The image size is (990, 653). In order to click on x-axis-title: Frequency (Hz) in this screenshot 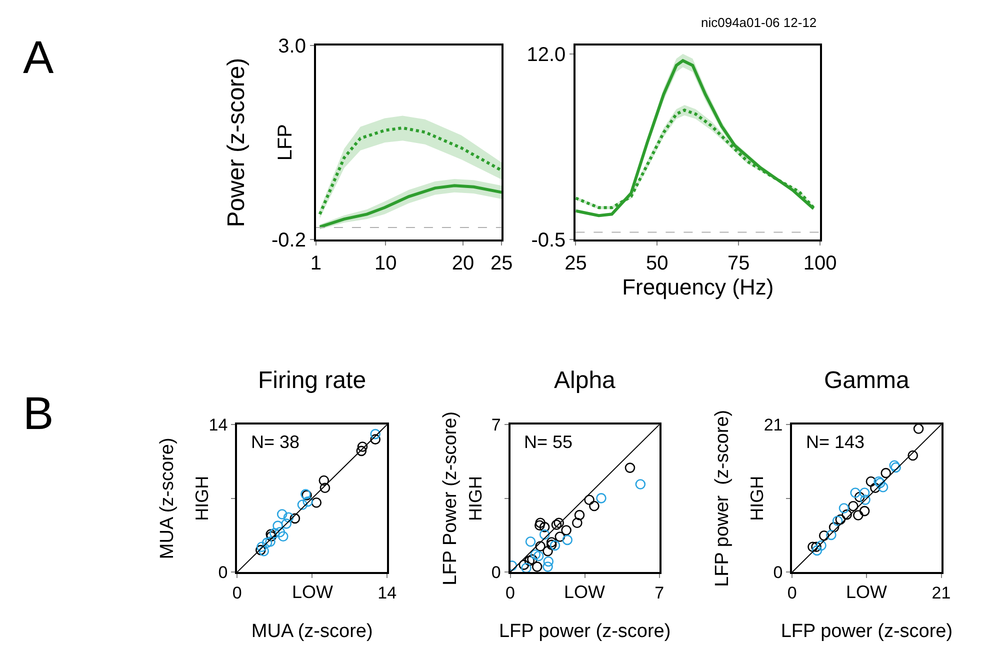, I will do `click(698, 287)`.